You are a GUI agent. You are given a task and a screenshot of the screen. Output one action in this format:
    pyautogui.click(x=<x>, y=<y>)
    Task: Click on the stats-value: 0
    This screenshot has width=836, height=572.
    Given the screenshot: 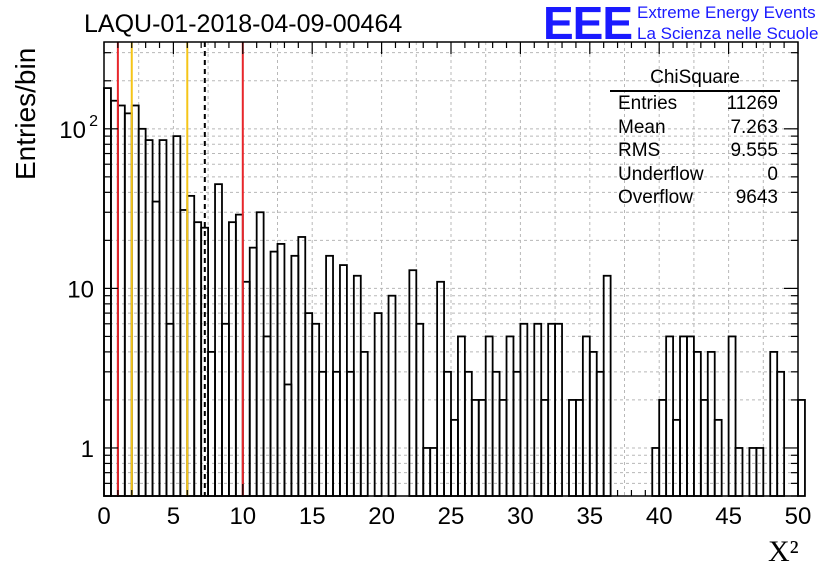 What is the action you would take?
    pyautogui.click(x=772, y=174)
    